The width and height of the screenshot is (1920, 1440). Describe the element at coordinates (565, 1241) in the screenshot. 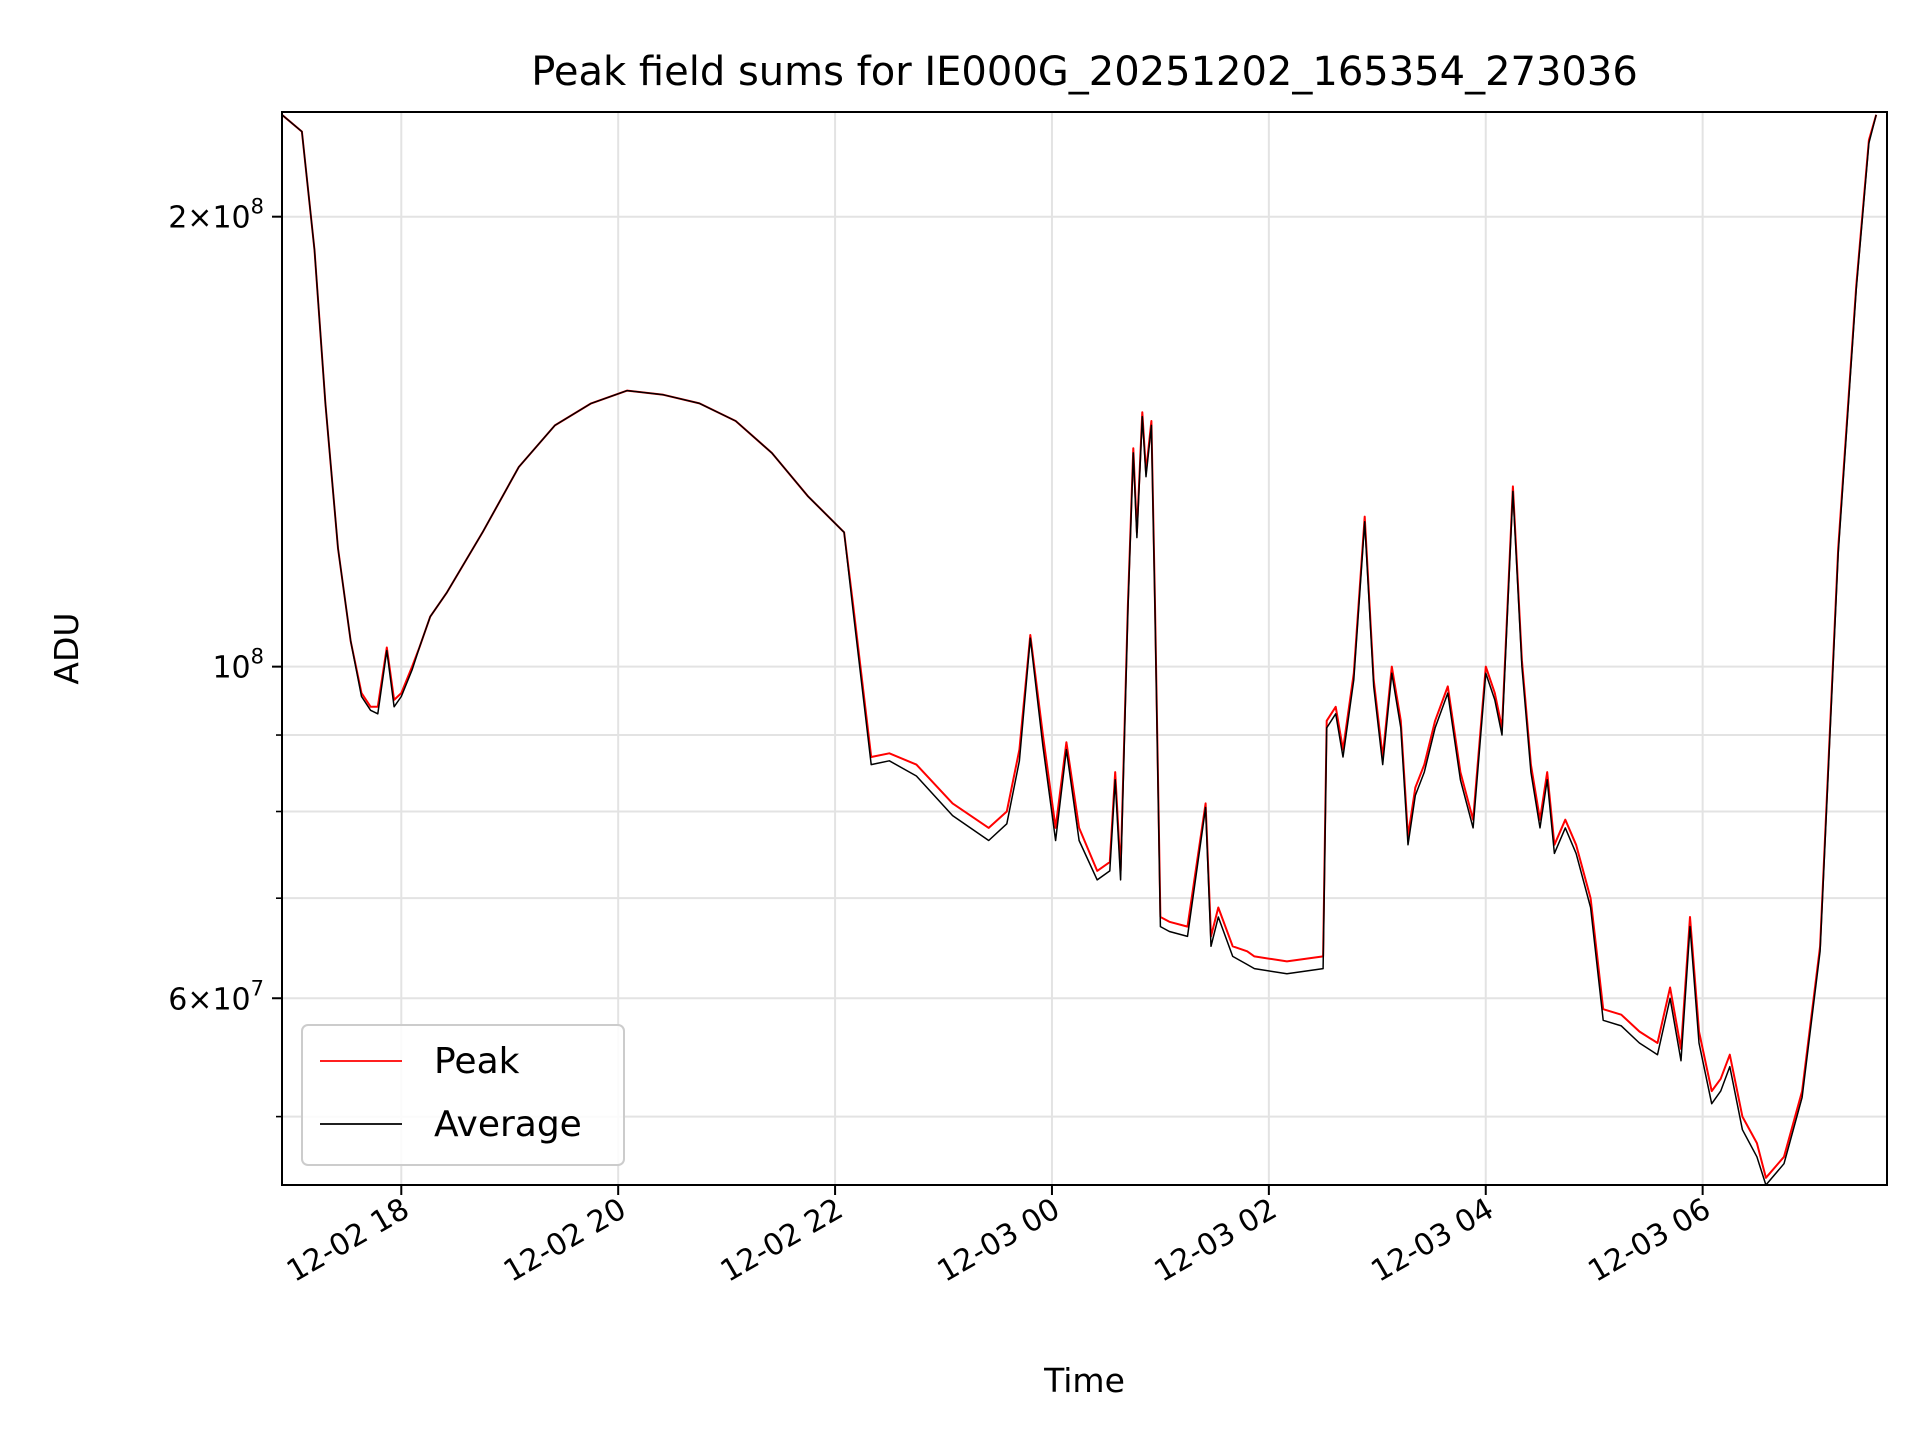

I see `x-tick-label: 12-02 20` at that location.